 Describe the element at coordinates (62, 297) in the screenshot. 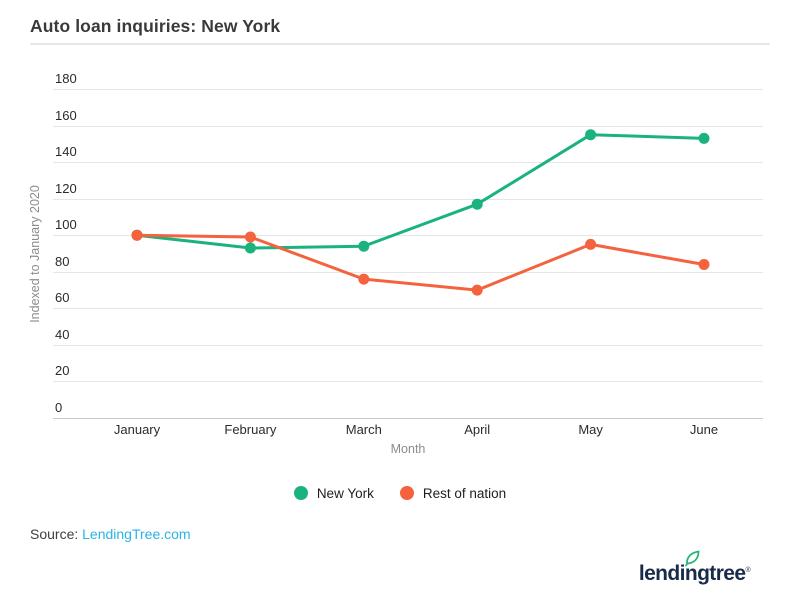

I see `y-tick-label: 60` at that location.